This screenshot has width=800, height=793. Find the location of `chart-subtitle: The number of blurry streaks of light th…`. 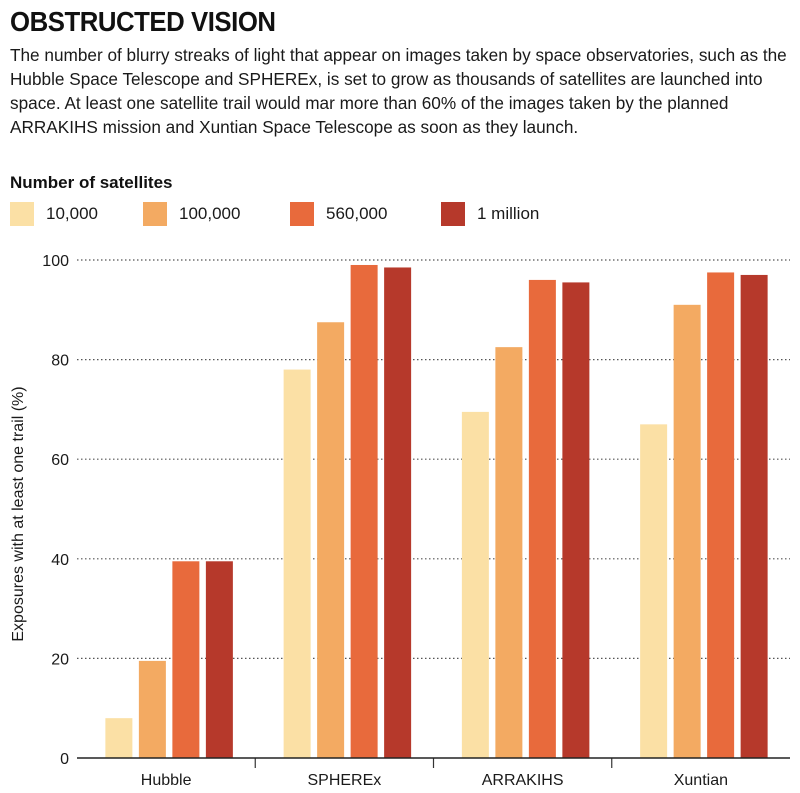

chart-subtitle: The number of blurry streaks of light th… is located at coordinates (398, 91).